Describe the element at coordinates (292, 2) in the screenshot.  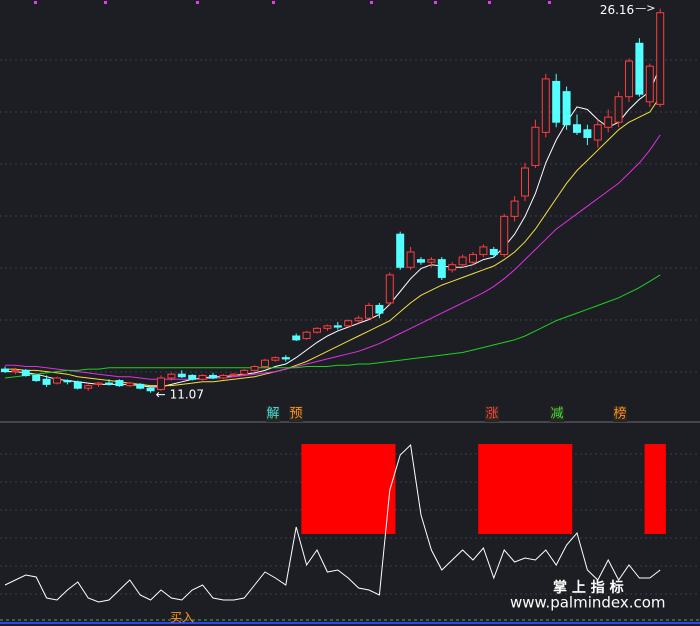
I see `top-markers` at that location.